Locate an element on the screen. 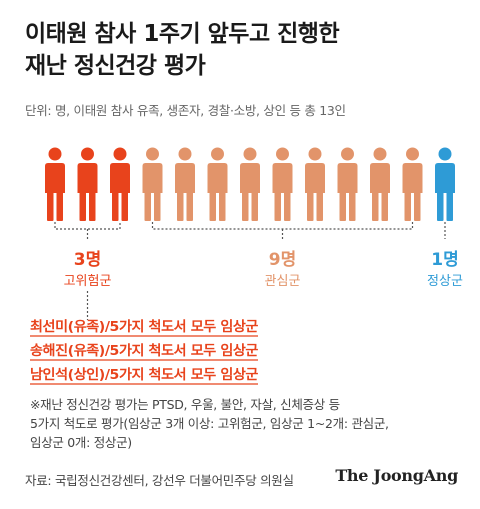  source-credit: 자료: 국립정신건강센터, 강선우 더불어민주당 의원실 is located at coordinates (159, 480).